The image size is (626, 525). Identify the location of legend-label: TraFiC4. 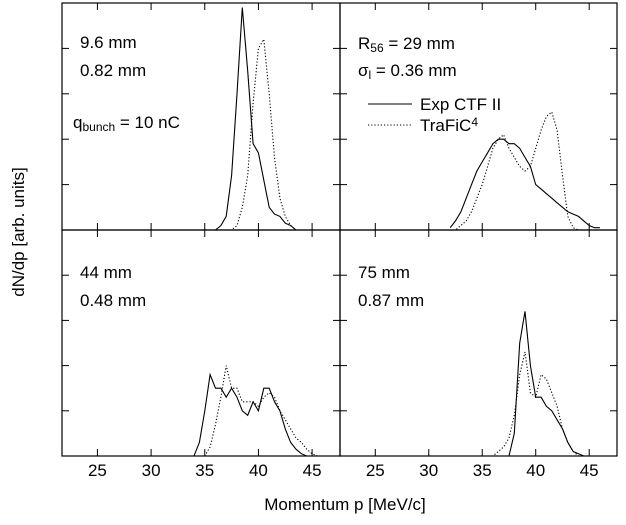
(449, 125).